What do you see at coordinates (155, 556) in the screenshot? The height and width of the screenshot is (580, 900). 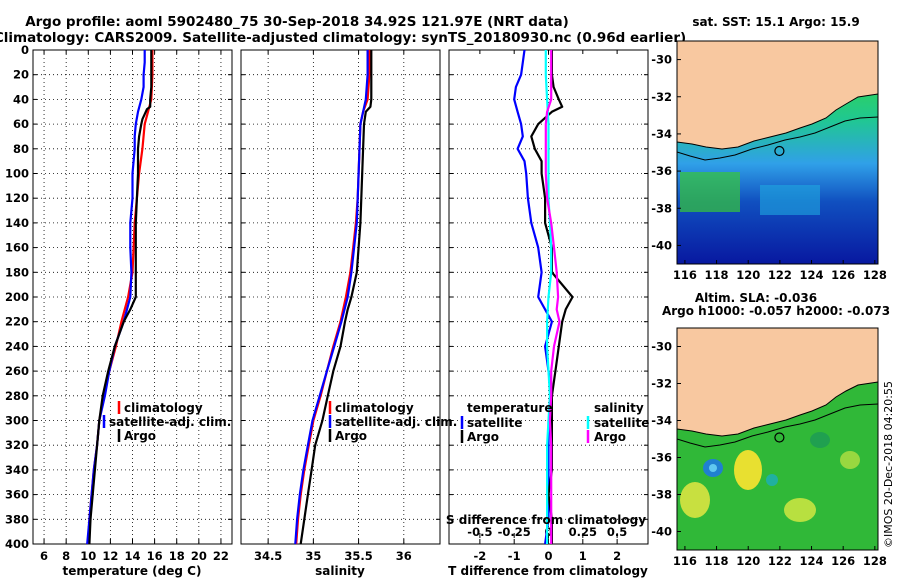 I see `x-tick-label: 16` at bounding box center [155, 556].